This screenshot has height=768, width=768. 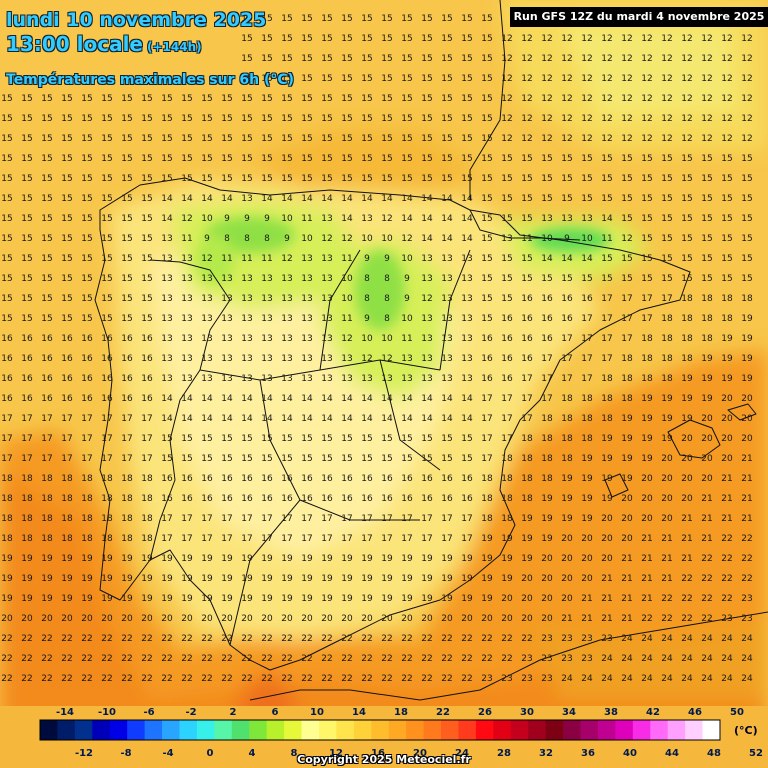 I want to click on map-lead-time: (+144h), so click(x=174, y=47).